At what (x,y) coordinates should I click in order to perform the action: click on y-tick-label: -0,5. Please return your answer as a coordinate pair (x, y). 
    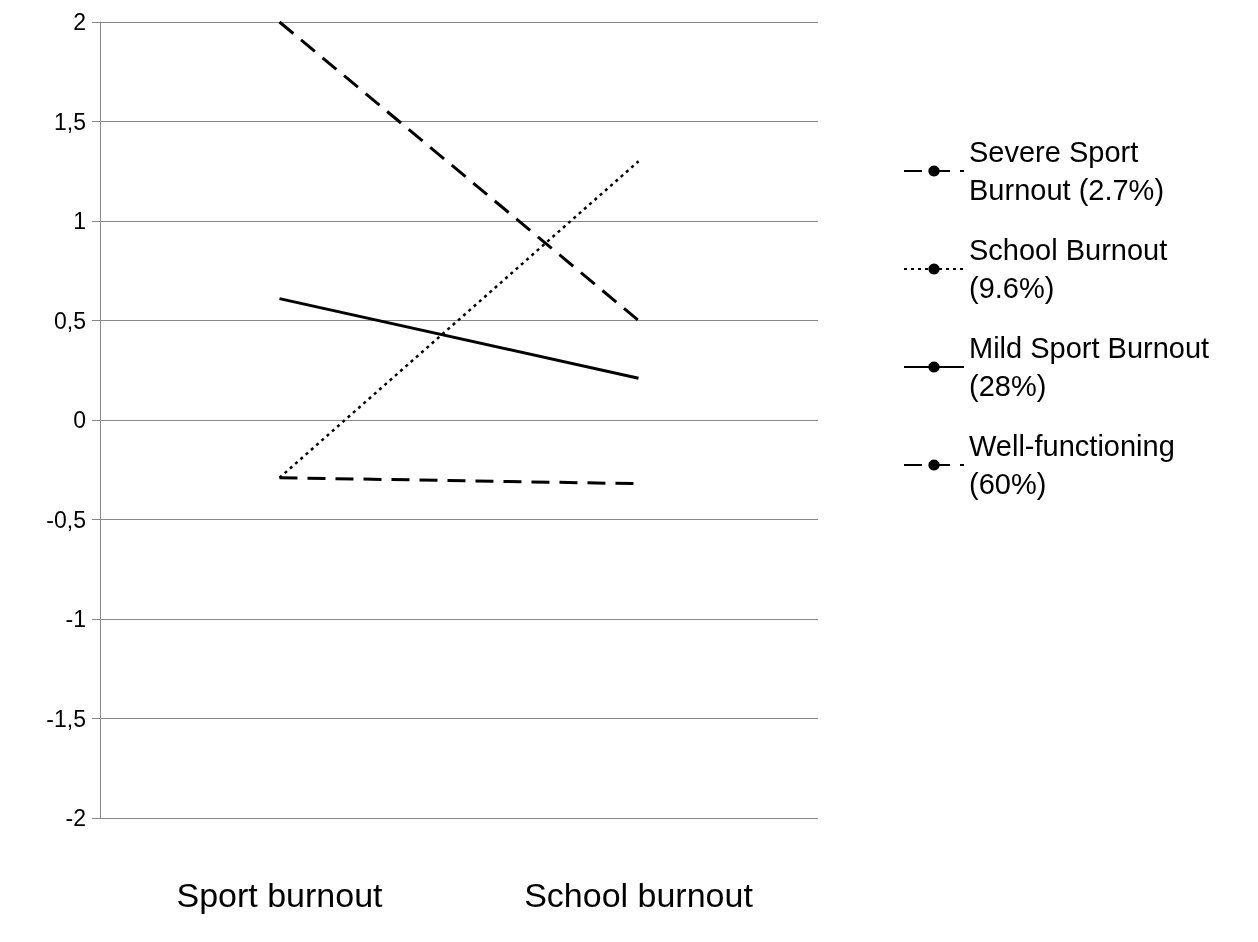
    Looking at the image, I should click on (66, 519).